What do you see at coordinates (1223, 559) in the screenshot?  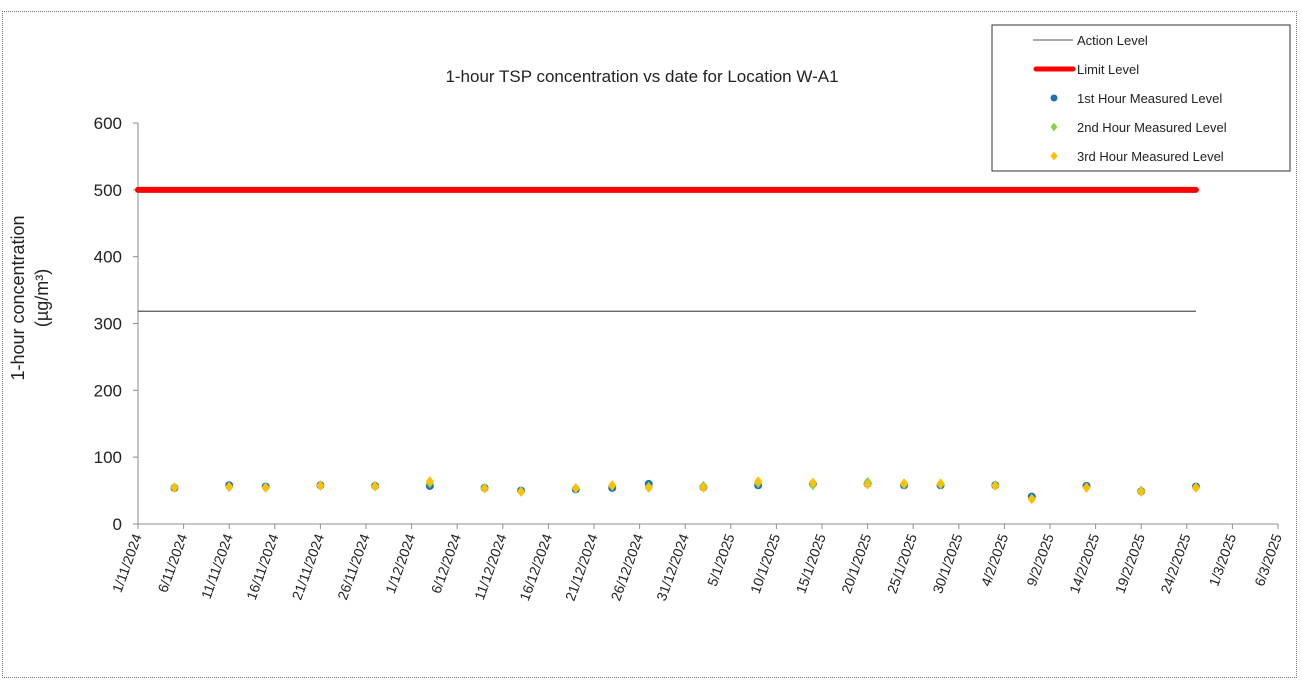 I see `x-tick-label: 1/3/2025` at bounding box center [1223, 559].